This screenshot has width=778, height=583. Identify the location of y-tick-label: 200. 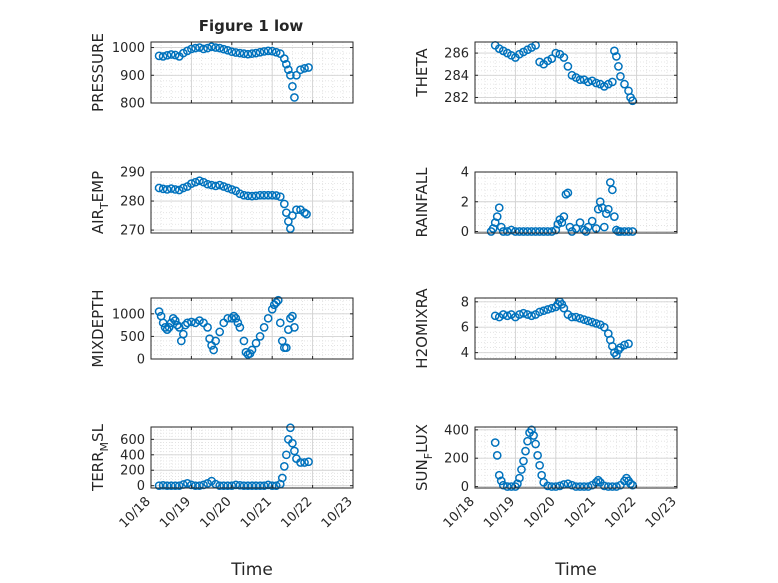
(456, 459).